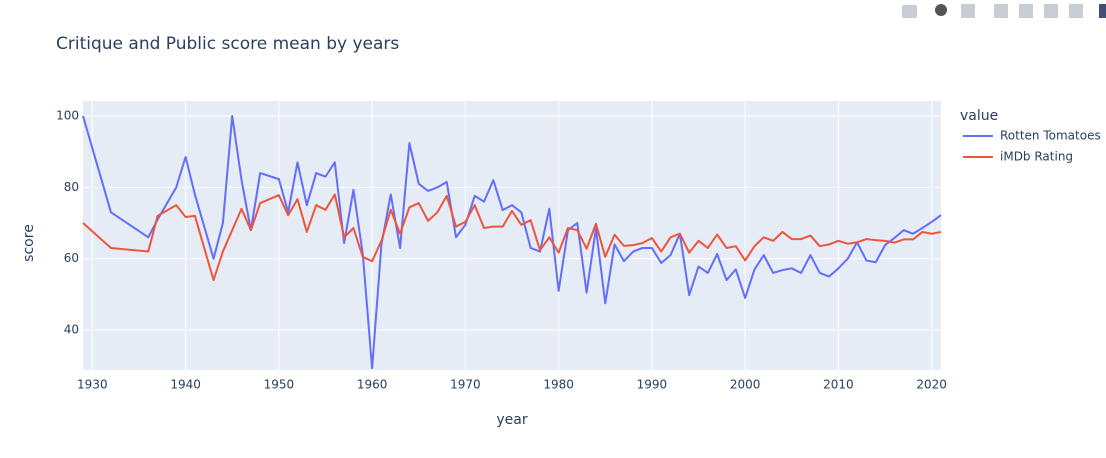 Image resolution: width=1106 pixels, height=458 pixels. Describe the element at coordinates (1051, 11) in the screenshot. I see `autoscale-icon` at that location.